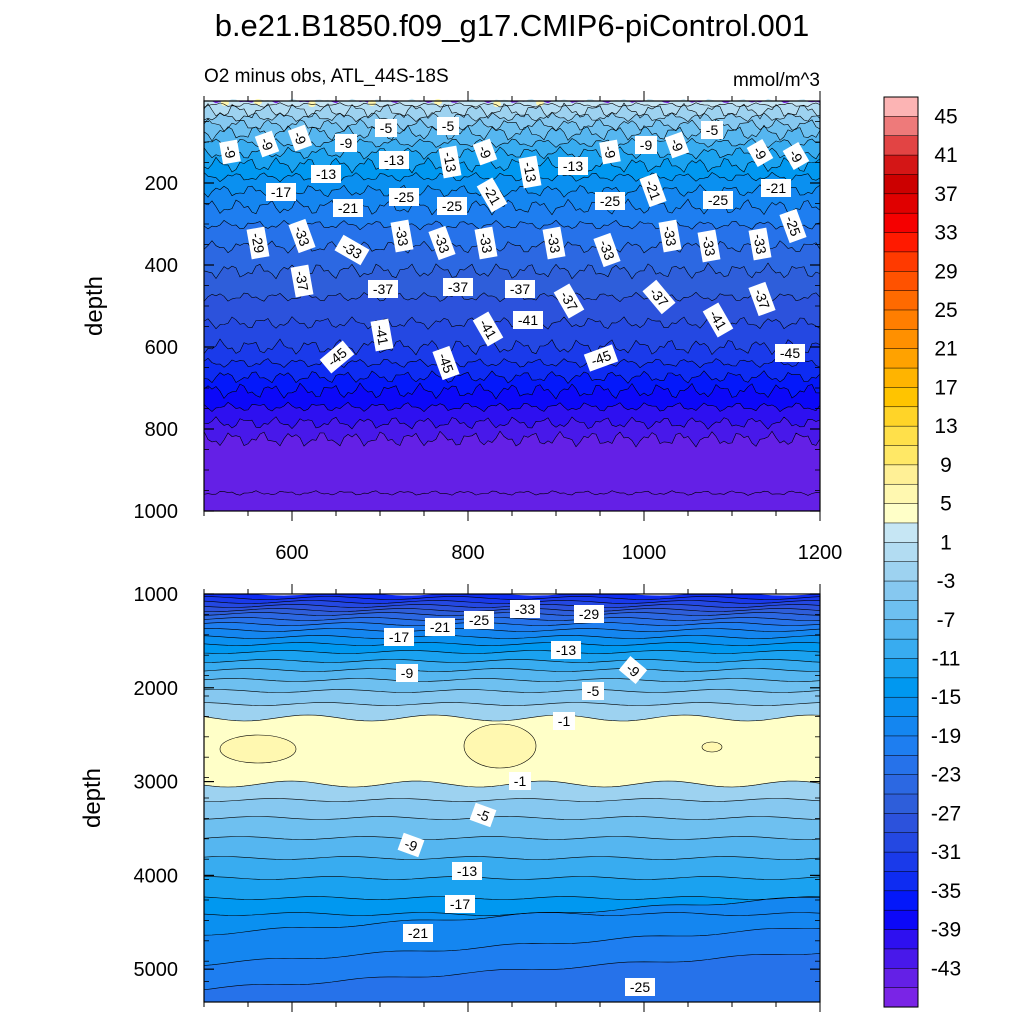 This screenshot has height=1024, width=1024. I want to click on bottom-positive-patch, so click(500, 746).